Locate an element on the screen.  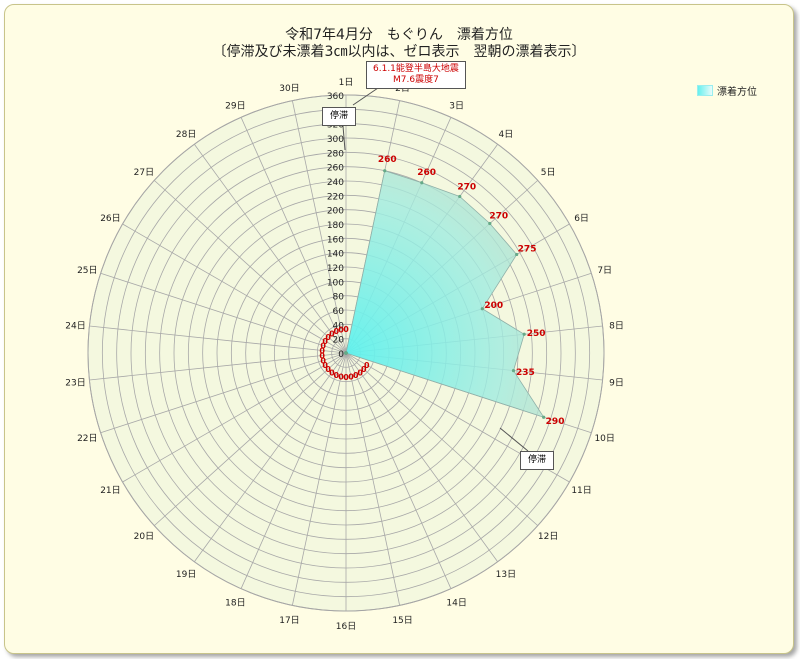
radial-tick-label: 300 is located at coordinates (335, 140).